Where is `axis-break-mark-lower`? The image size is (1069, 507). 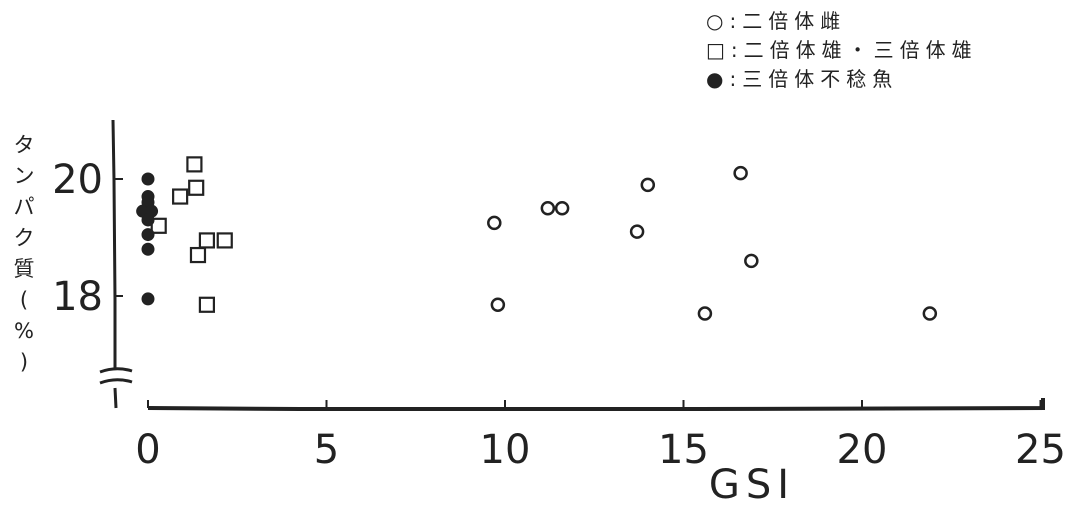
axis-break-mark-lower is located at coordinates (116, 381).